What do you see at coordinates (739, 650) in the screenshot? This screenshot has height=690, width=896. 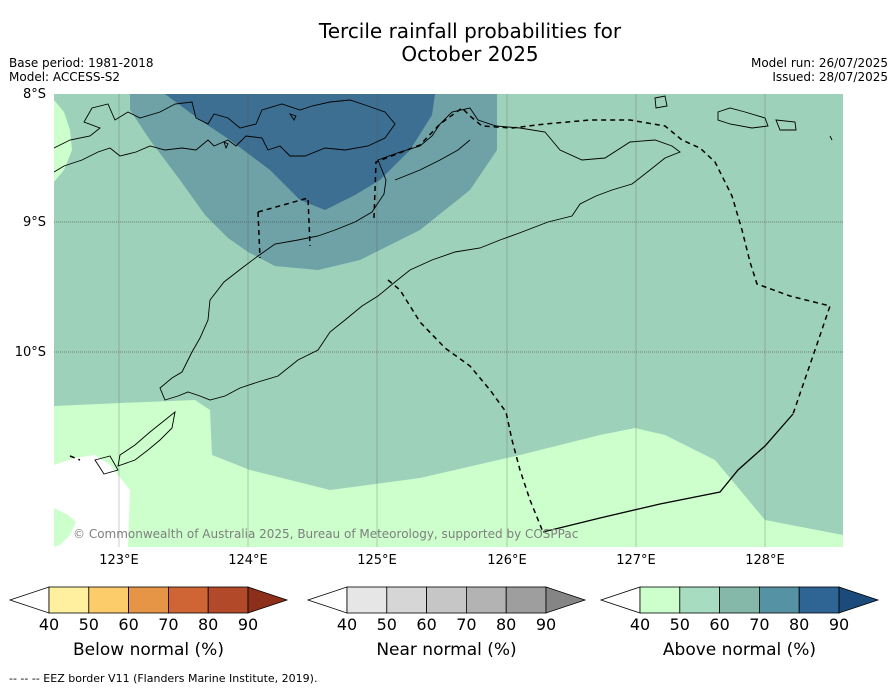 I see `colorbar-label: Above normal (%)` at bounding box center [739, 650].